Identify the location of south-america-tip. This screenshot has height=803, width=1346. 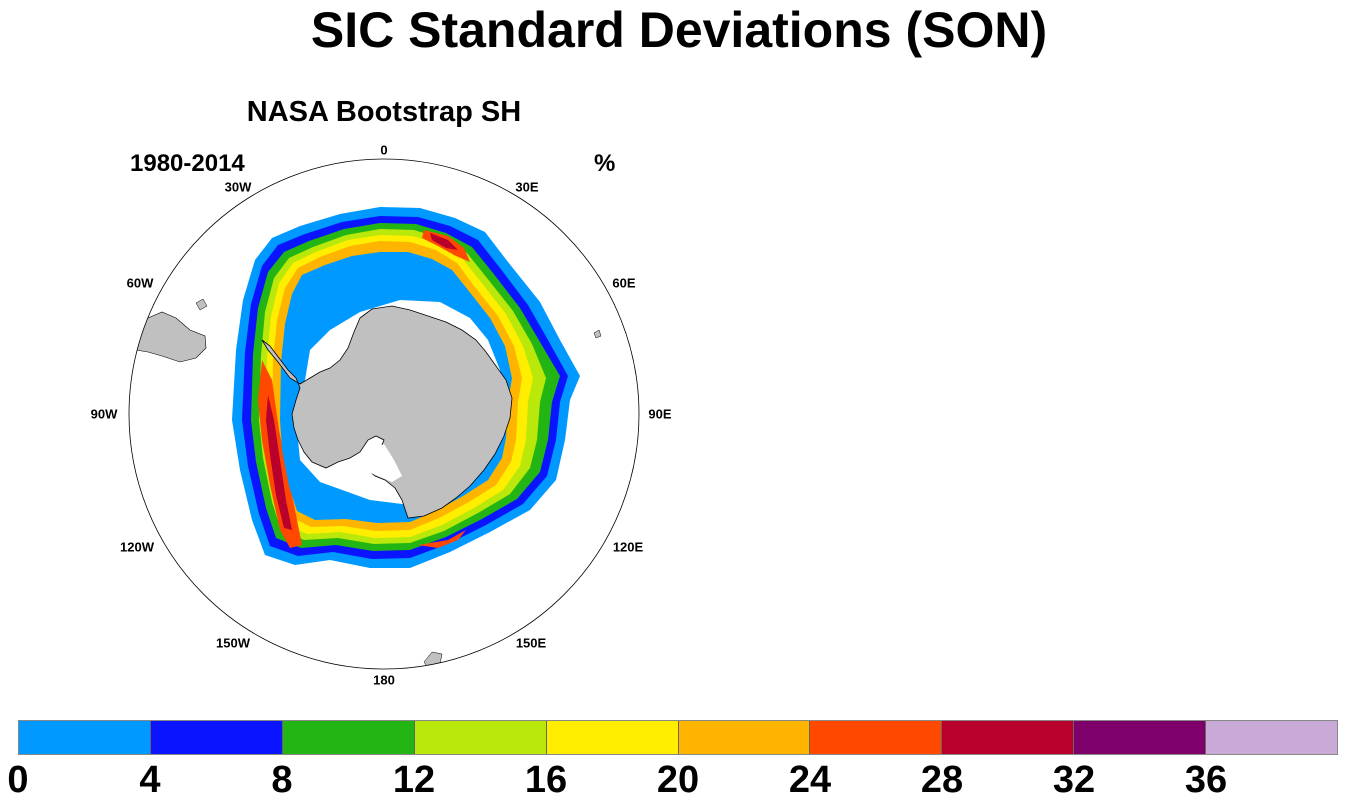
(168, 337).